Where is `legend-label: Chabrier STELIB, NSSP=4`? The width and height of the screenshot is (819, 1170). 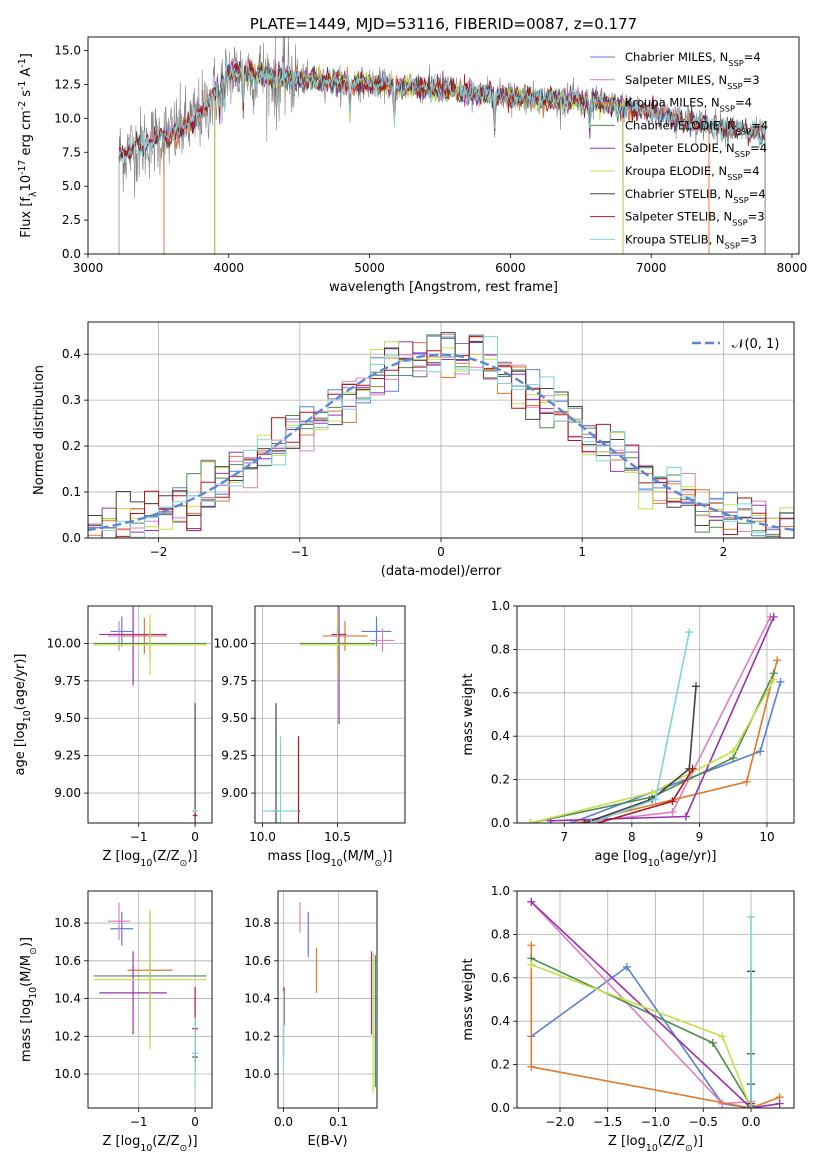
legend-label: Chabrier STELIB, NSSP=4 is located at coordinates (695, 196).